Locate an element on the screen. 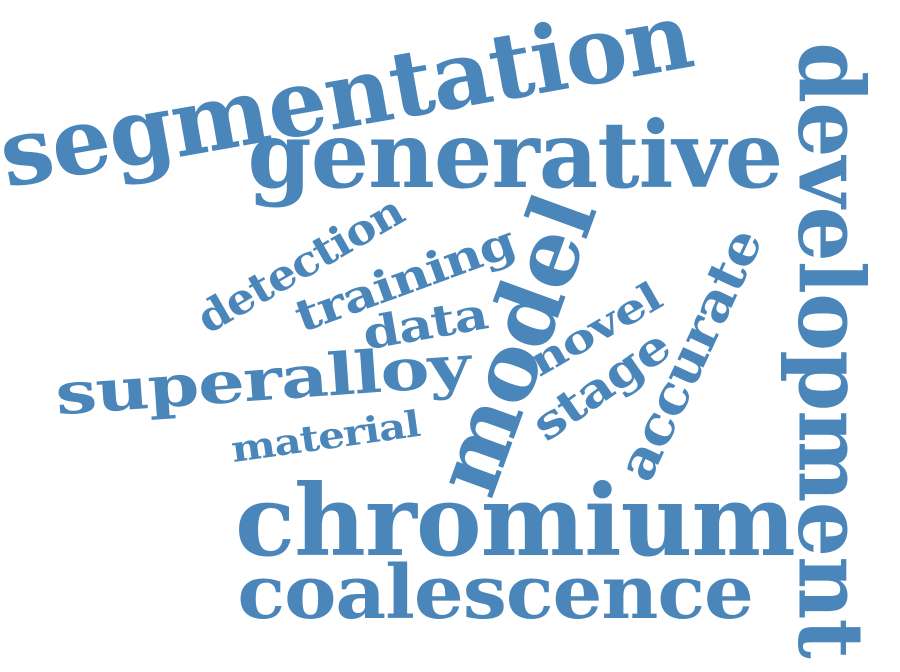  word-development: development is located at coordinates (830, 350).